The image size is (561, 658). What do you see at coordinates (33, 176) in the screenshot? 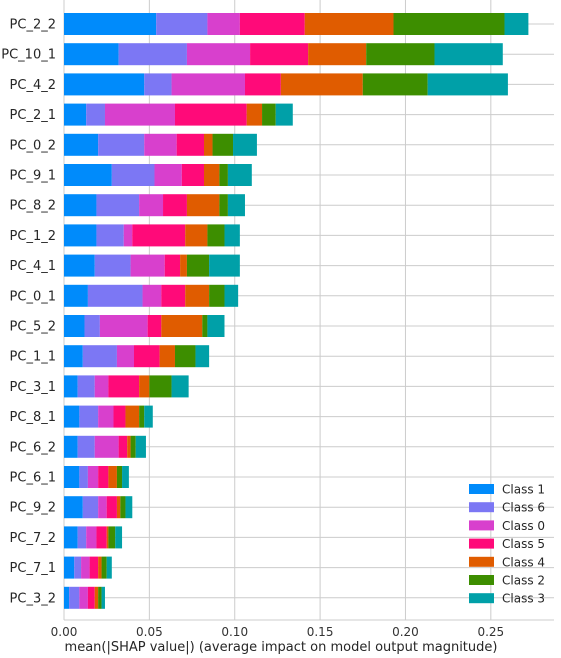
I see `category-label: PC_9_1` at bounding box center [33, 176].